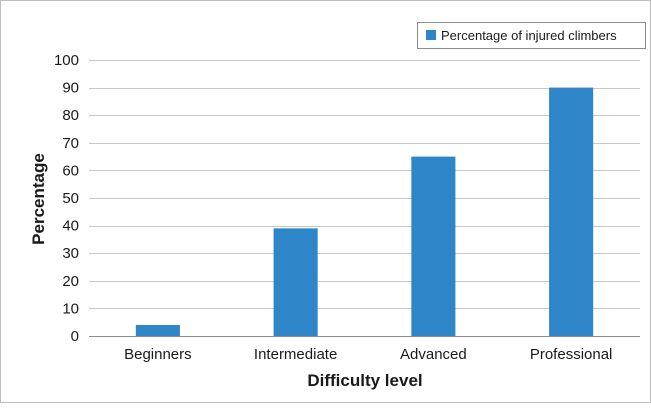  What do you see at coordinates (529, 35) in the screenshot?
I see `legend-label: Percentage of injured climbers` at bounding box center [529, 35].